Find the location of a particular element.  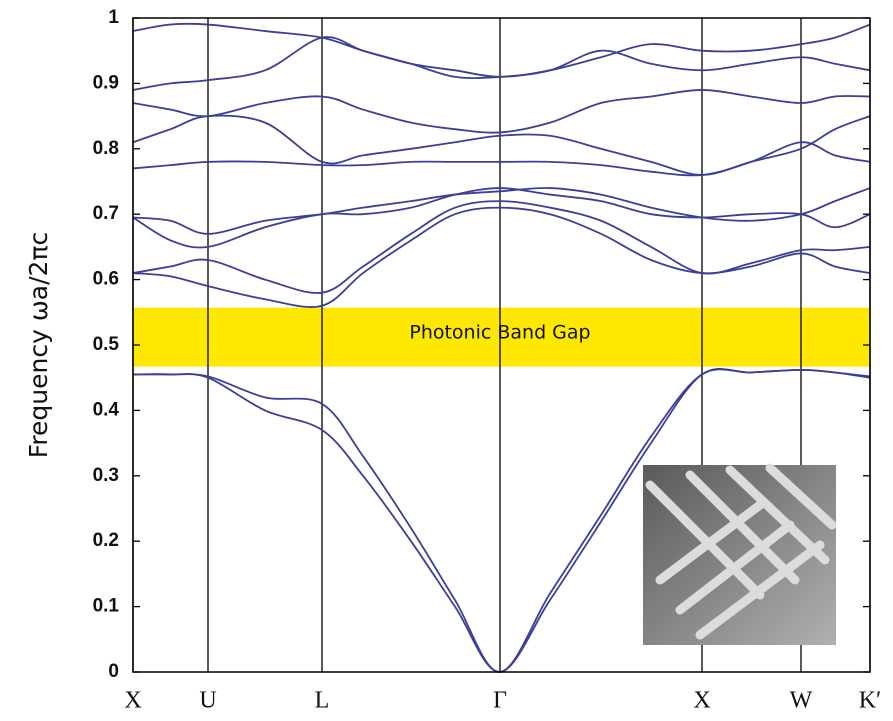

y-axis-label: Frequency ωa/2πc is located at coordinates (38, 345).